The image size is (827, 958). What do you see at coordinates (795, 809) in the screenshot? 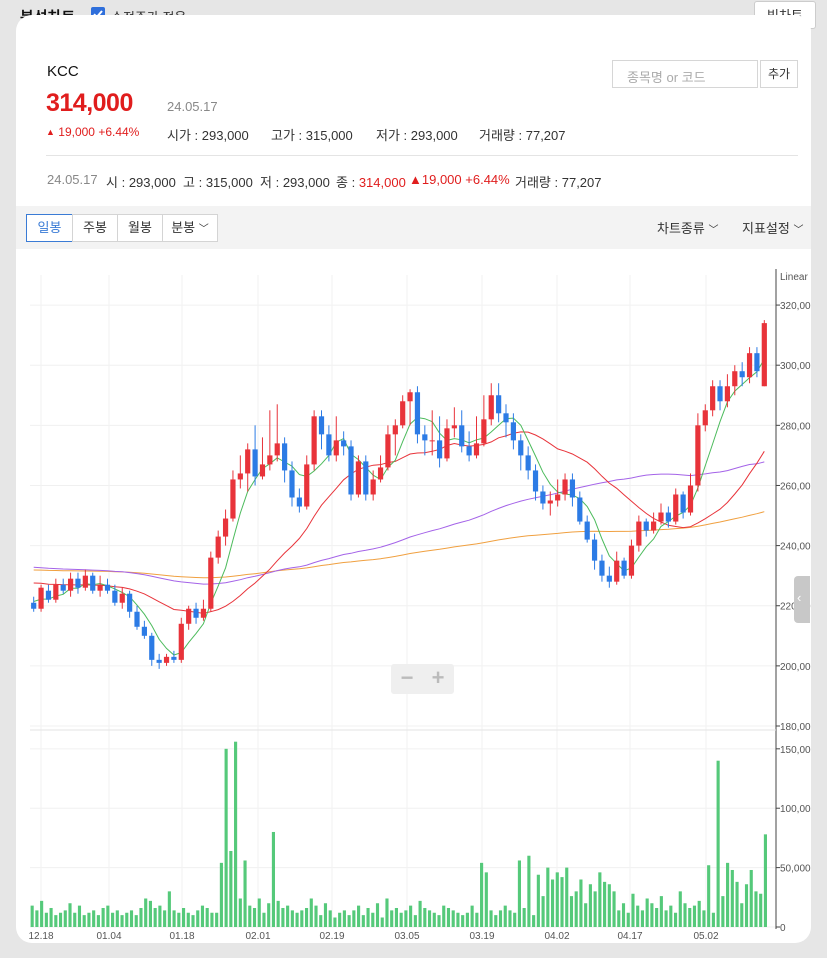
I see `volume-tick-label: 100,000` at bounding box center [795, 809].